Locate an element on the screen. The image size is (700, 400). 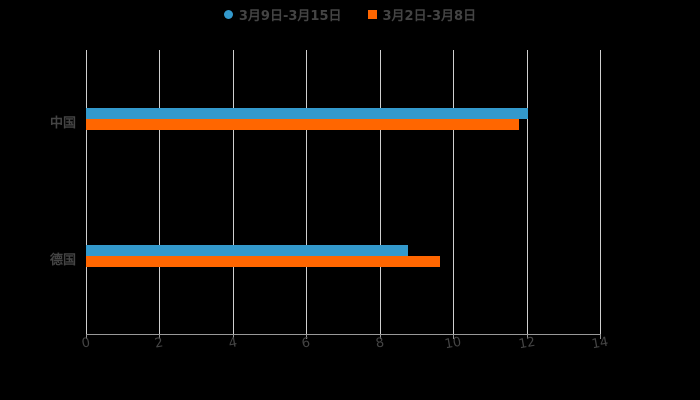
tick-label: 14 is located at coordinates (600, 343).